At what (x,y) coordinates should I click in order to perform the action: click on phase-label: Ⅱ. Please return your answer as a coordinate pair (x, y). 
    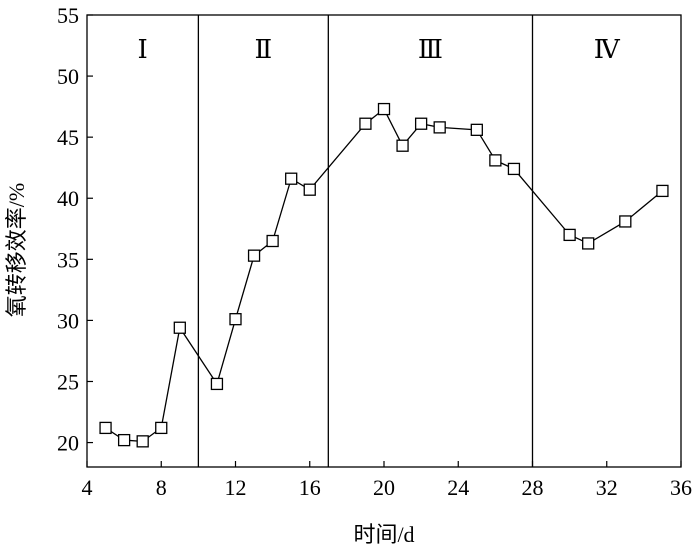
    Looking at the image, I should click on (264, 49).